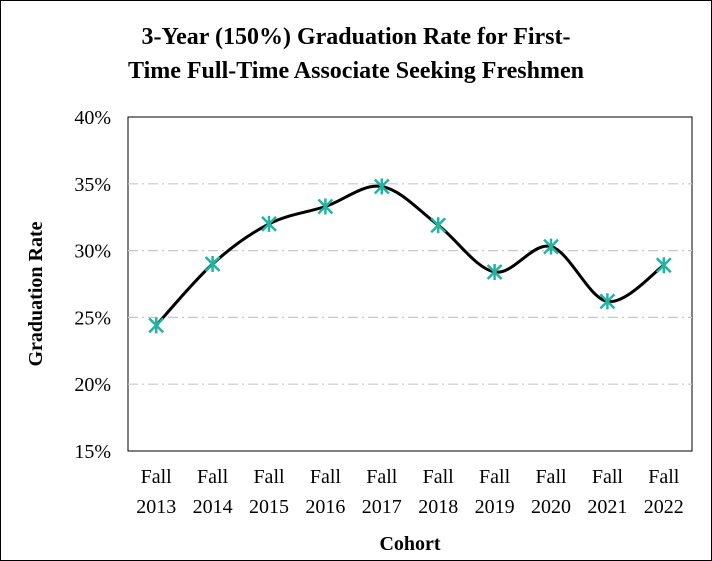  What do you see at coordinates (355, 37) in the screenshot?
I see `chart-title-line-1: 3-Year (150%) Graduation Rate for First-` at bounding box center [355, 37].